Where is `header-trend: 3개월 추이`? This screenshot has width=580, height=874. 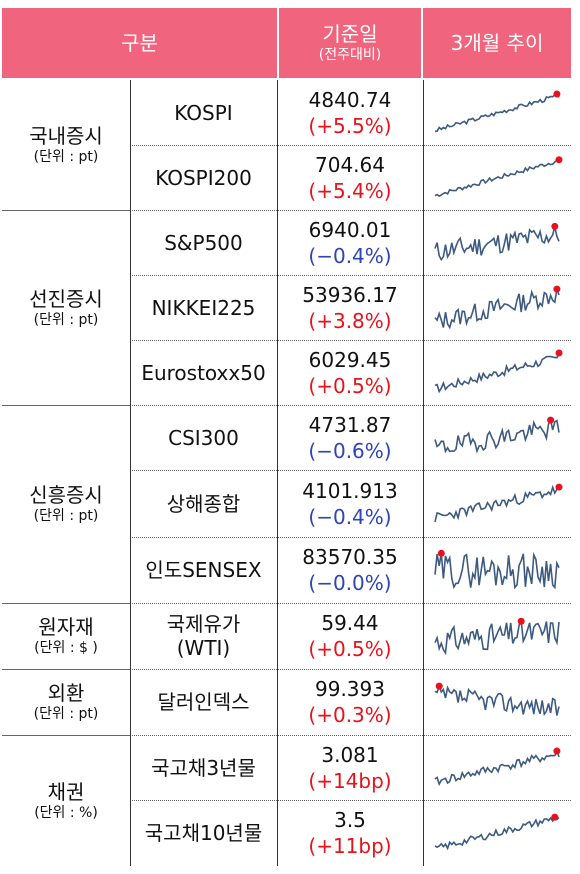 header-trend: 3개월 추이 is located at coordinates (497, 43).